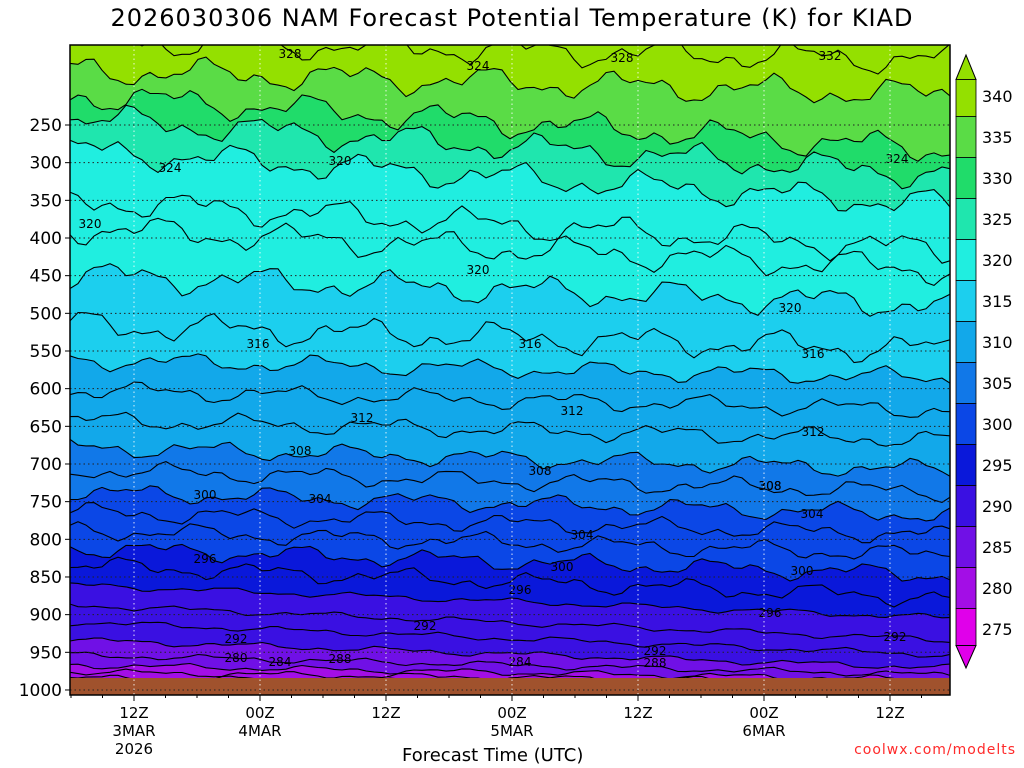 The height and width of the screenshot is (768, 1024). Describe the element at coordinates (46, 277) in the screenshot. I see `y-tick-label: 450` at that location.